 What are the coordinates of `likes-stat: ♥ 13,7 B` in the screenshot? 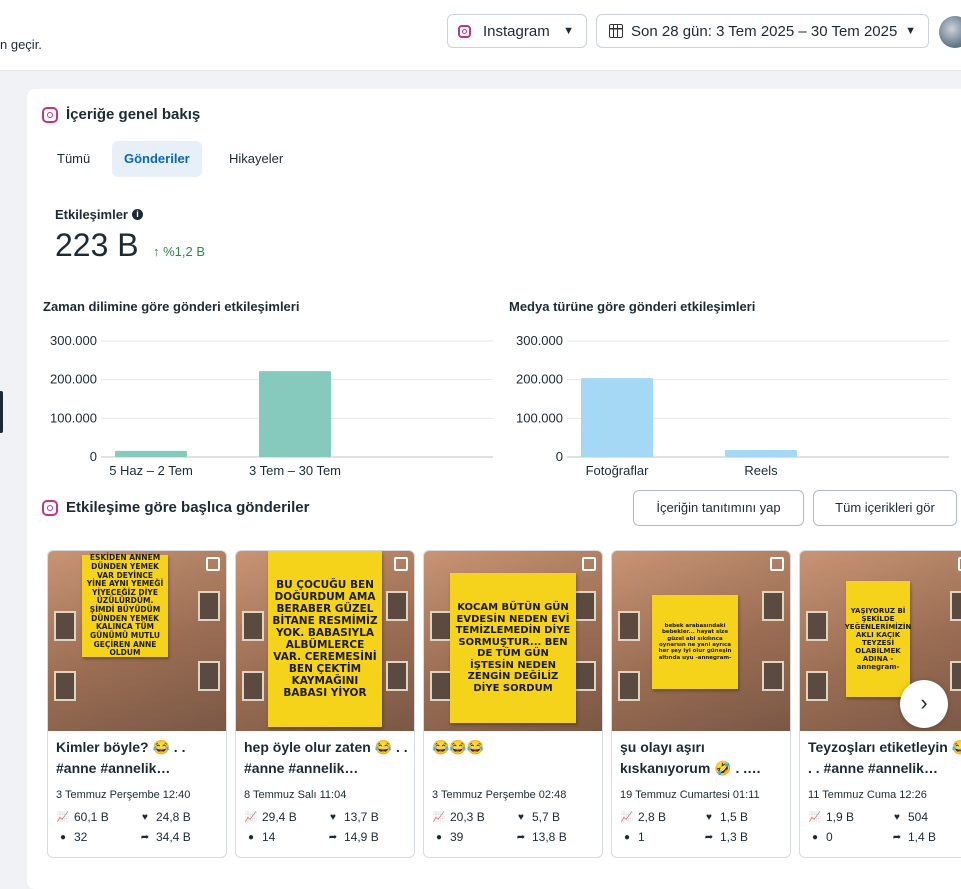 It's located at (352, 817).